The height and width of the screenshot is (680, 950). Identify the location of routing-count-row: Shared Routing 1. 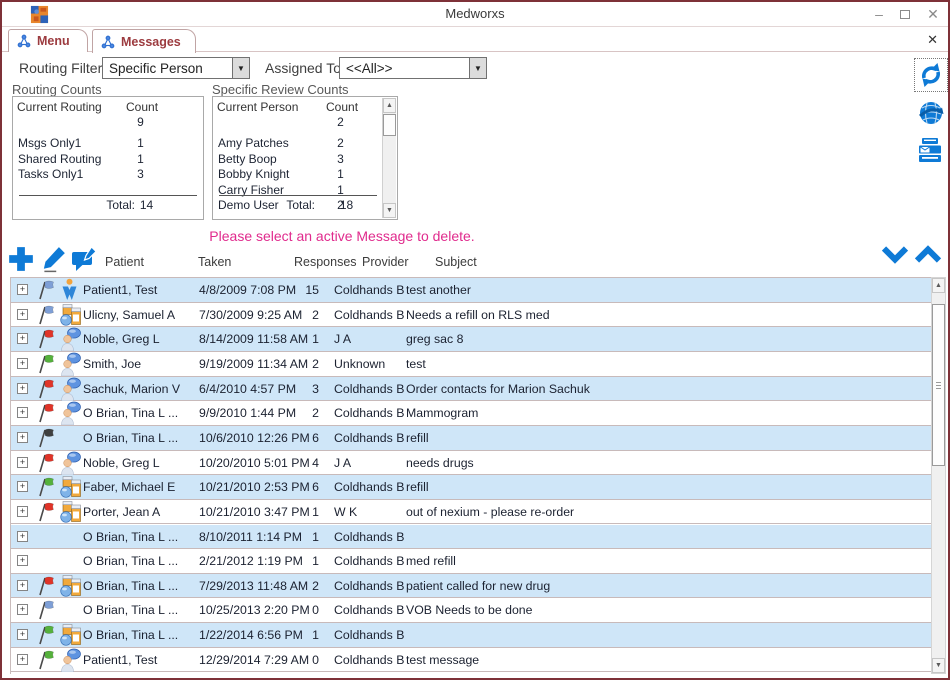
(108, 159).